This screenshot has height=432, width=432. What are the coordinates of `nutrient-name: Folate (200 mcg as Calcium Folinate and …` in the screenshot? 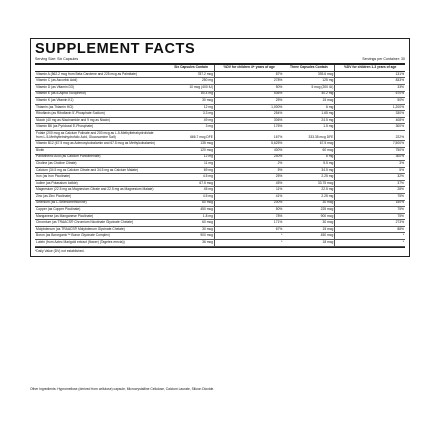 It's located at (102, 136).